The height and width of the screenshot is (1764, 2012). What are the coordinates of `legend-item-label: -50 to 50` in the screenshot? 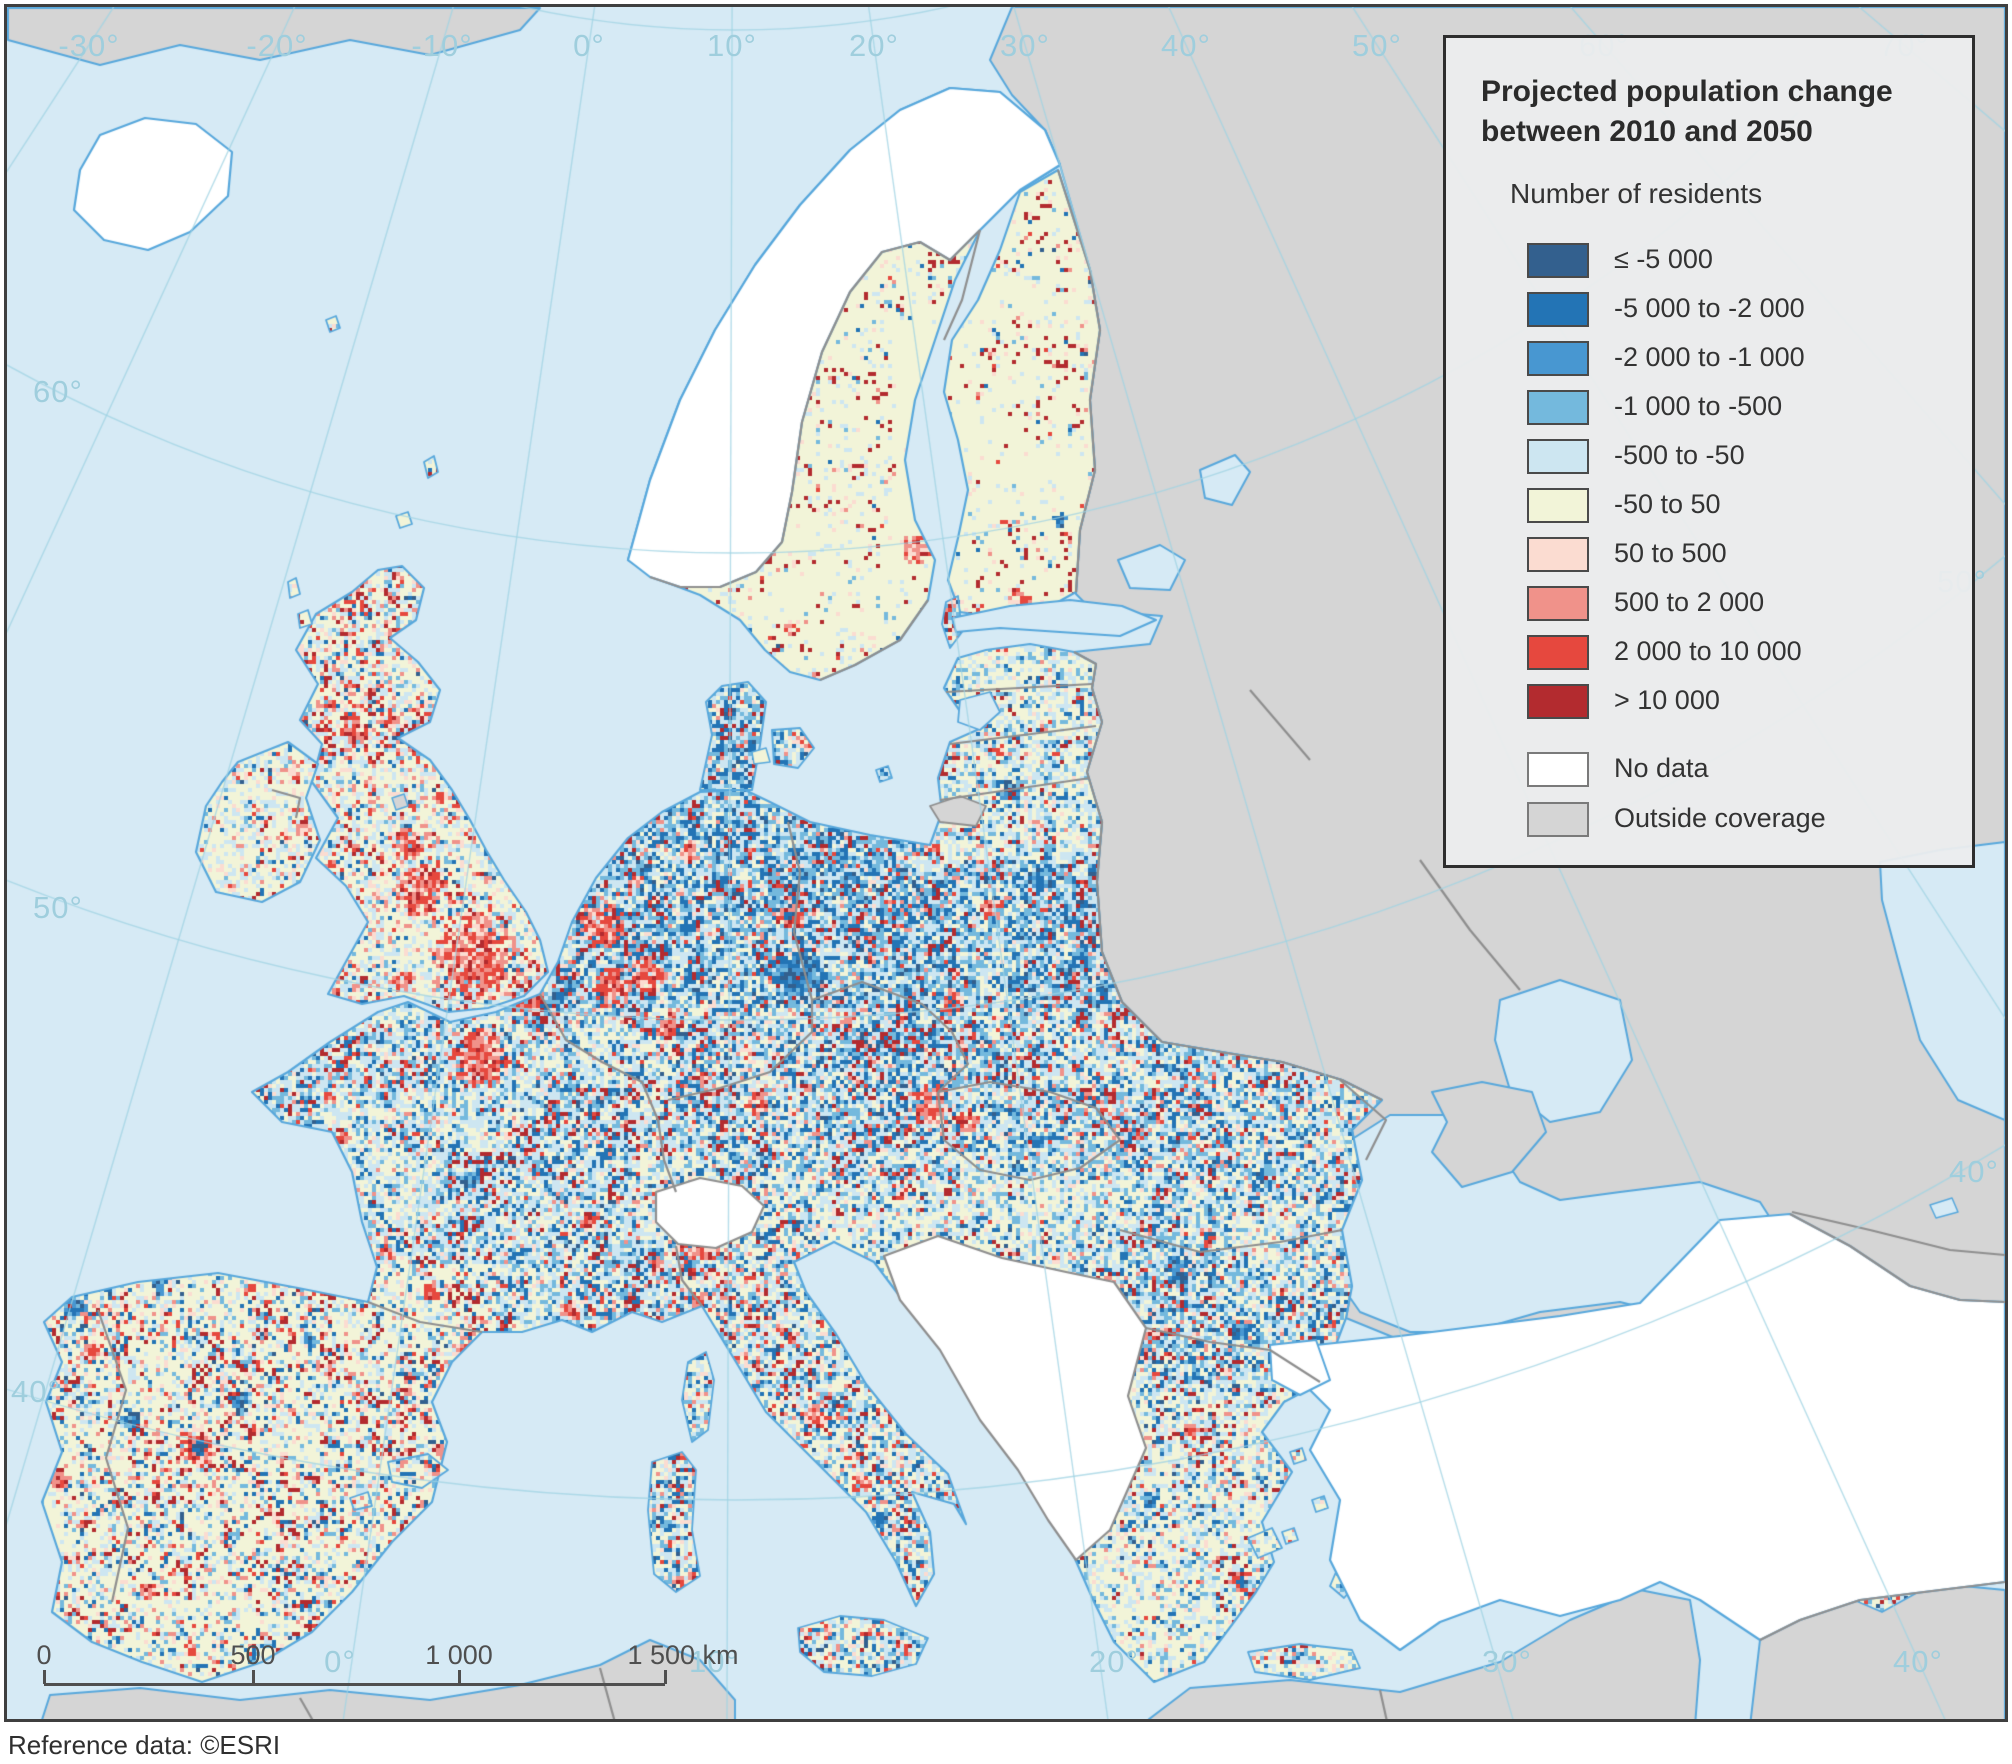 It's located at (1667, 503).